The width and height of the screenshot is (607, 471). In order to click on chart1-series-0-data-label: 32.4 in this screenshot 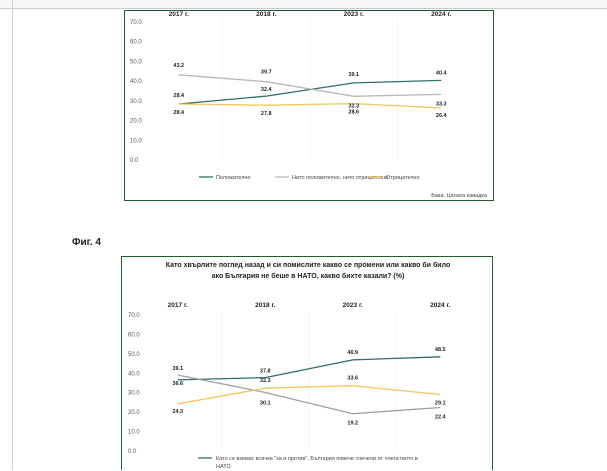, I will do `click(267, 90)`.